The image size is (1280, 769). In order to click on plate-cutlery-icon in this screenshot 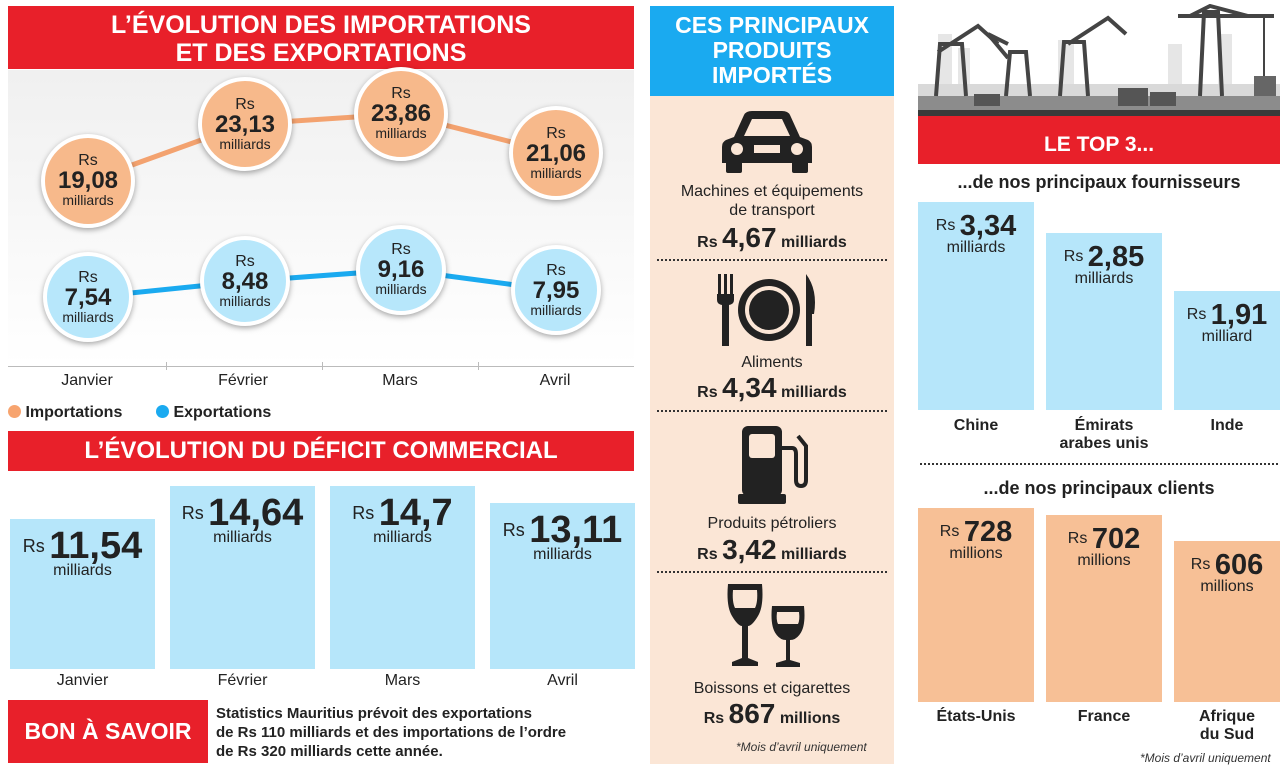, I will do `click(766, 310)`.